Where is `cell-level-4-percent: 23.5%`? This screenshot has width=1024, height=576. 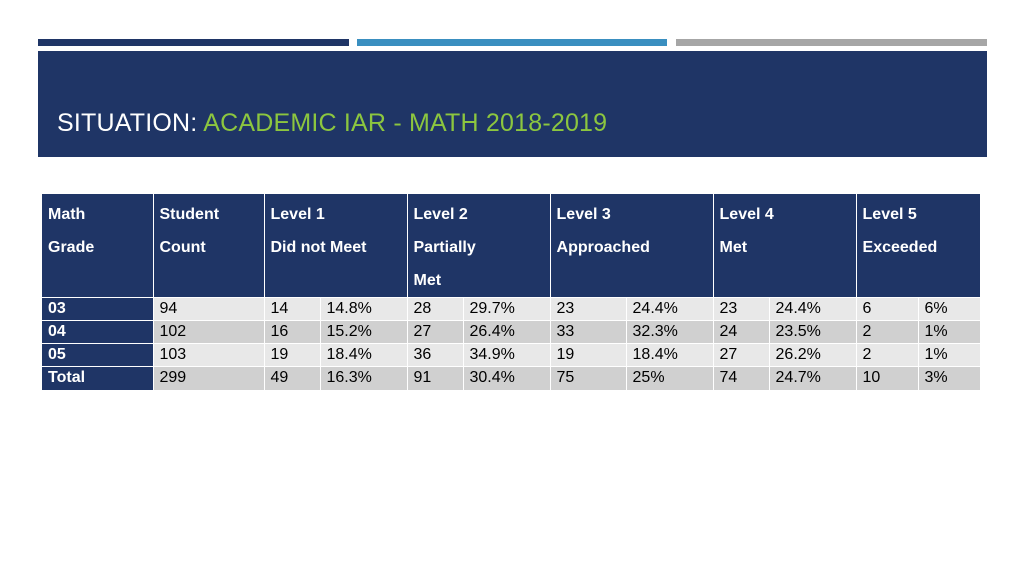 cell-level-4-percent: 23.5% is located at coordinates (813, 332).